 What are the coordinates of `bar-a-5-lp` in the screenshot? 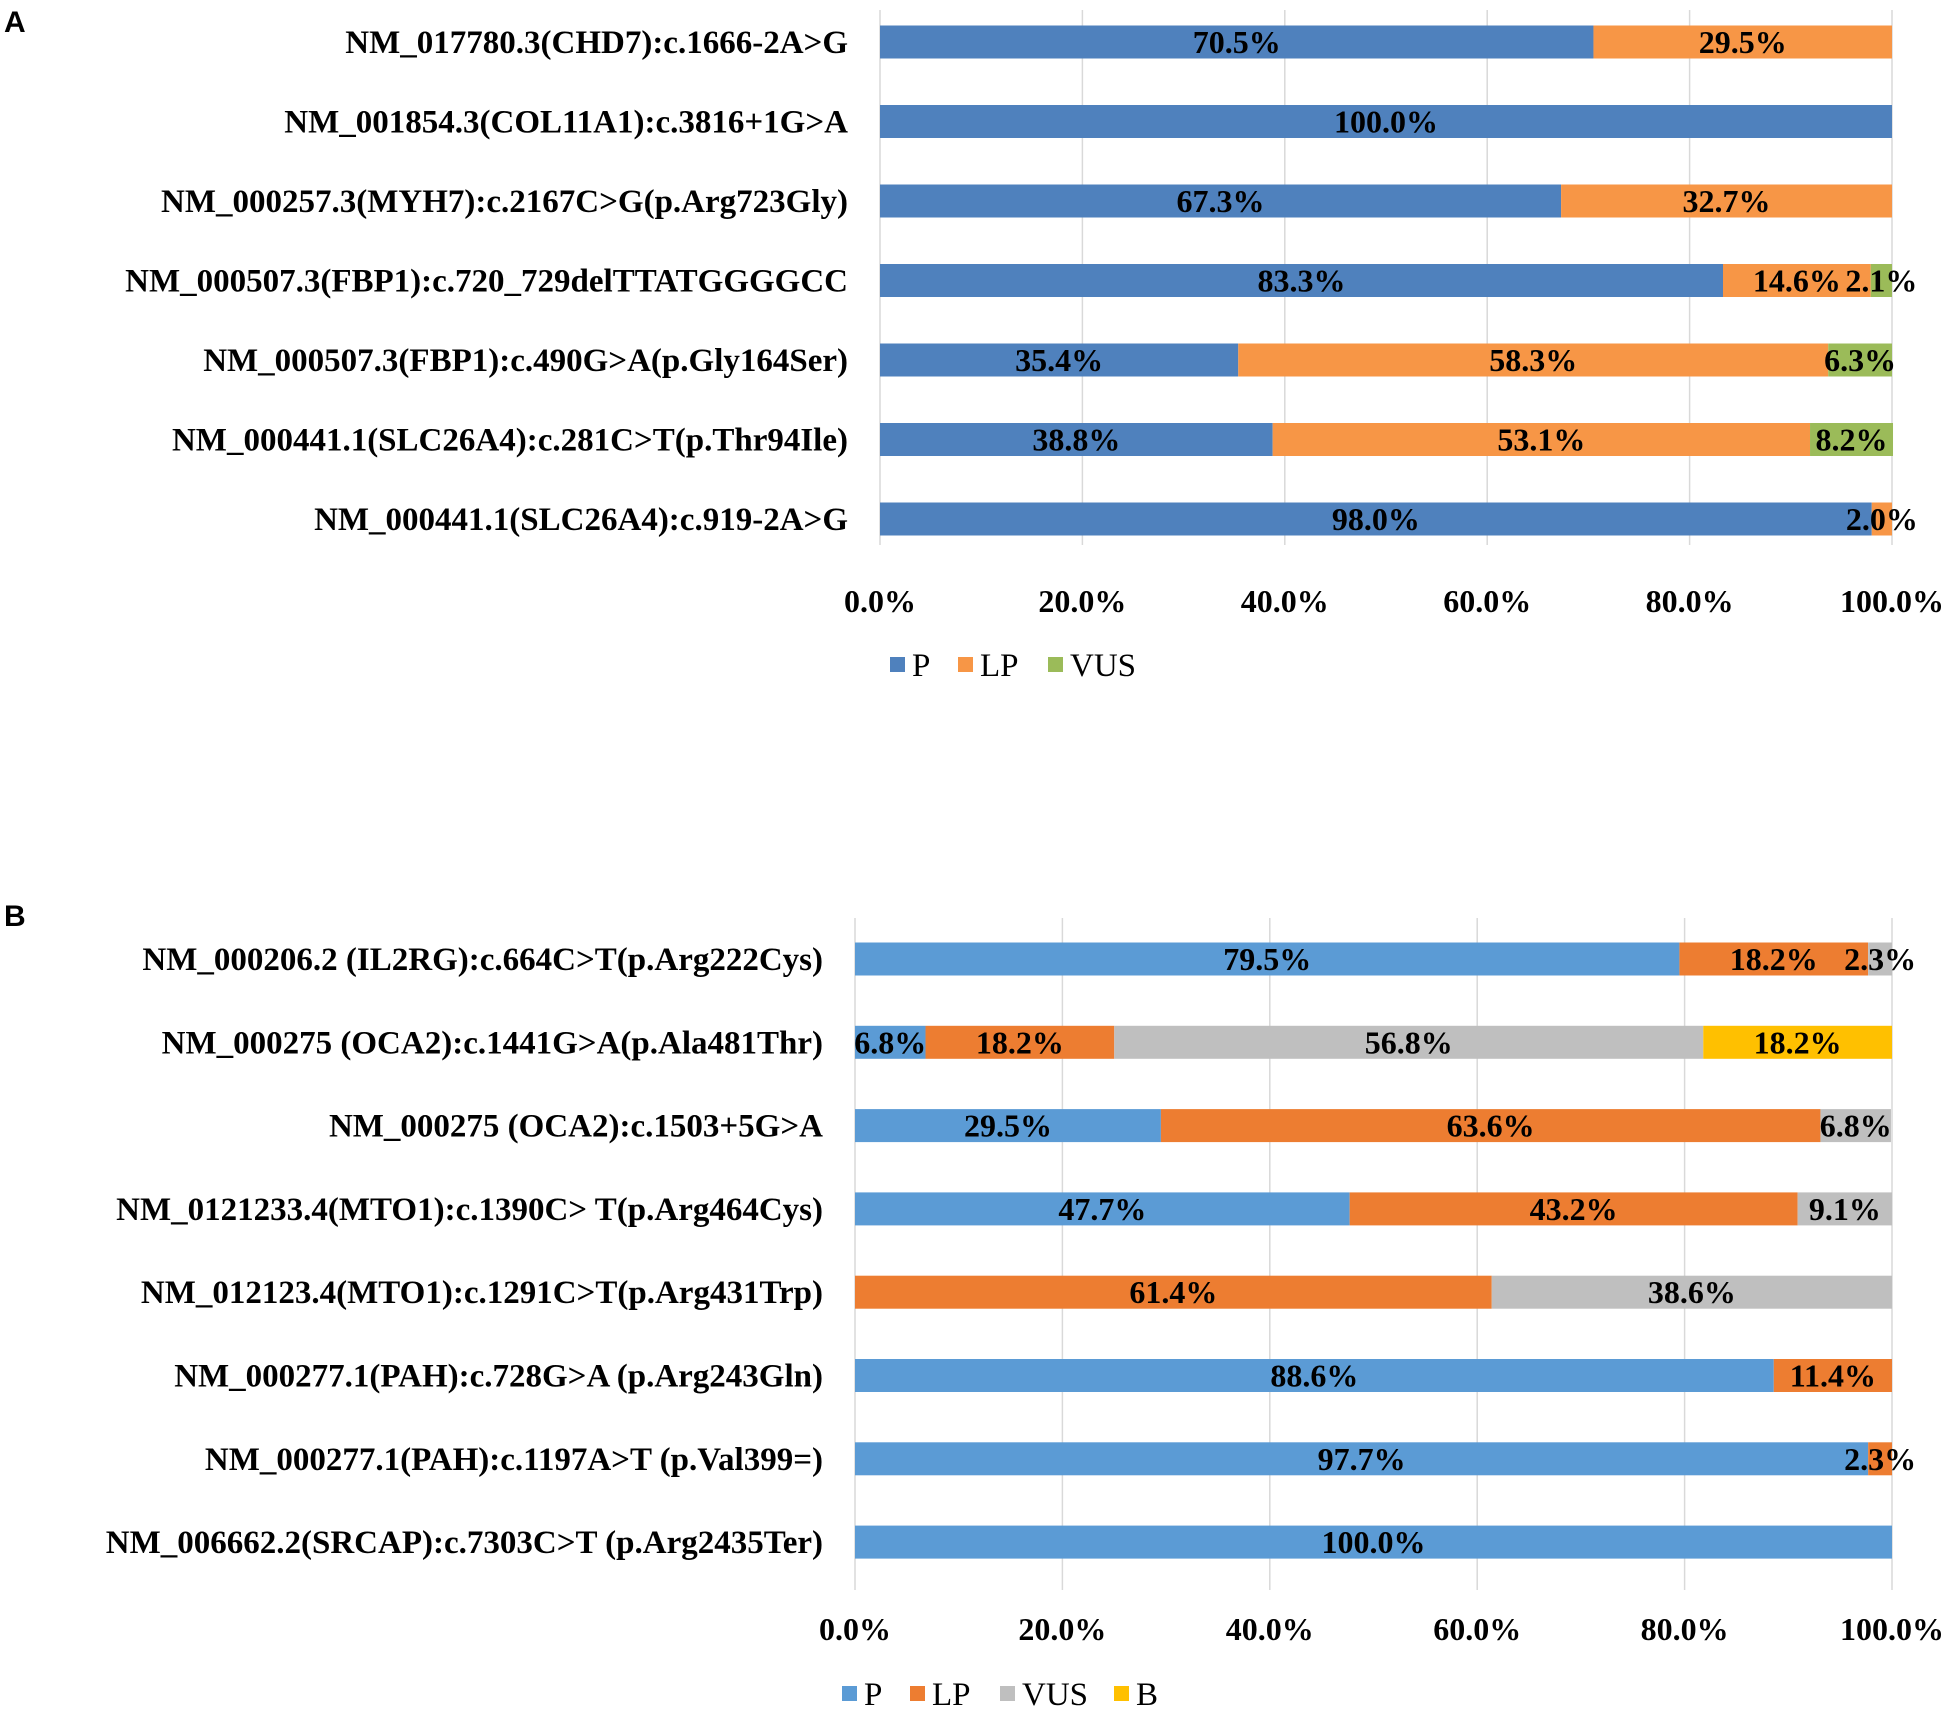 It's located at (1541, 439).